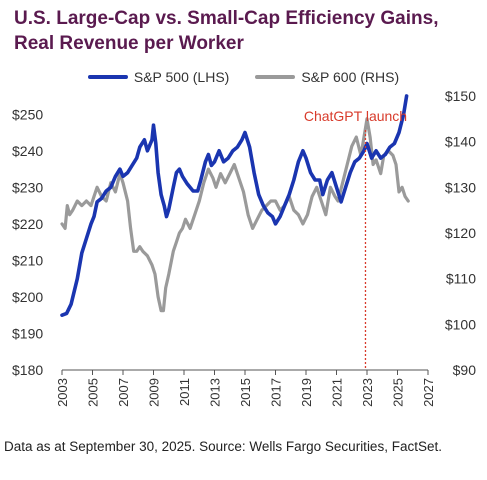  I want to click on y-left-tick-label: $240, so click(27, 151).